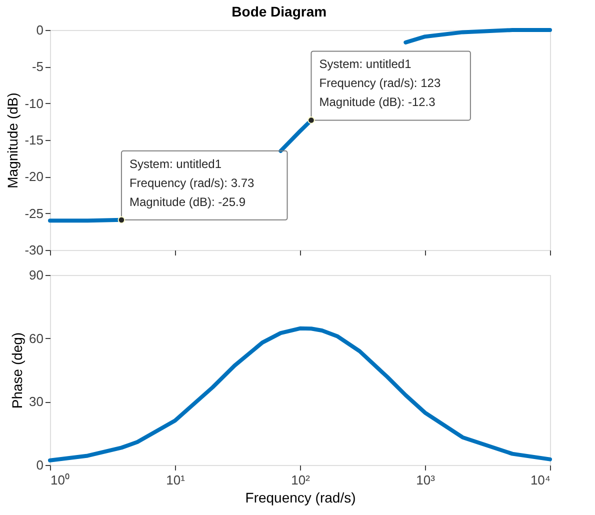  What do you see at coordinates (279, 12) in the screenshot?
I see `chart-title: Bode Diagram` at bounding box center [279, 12].